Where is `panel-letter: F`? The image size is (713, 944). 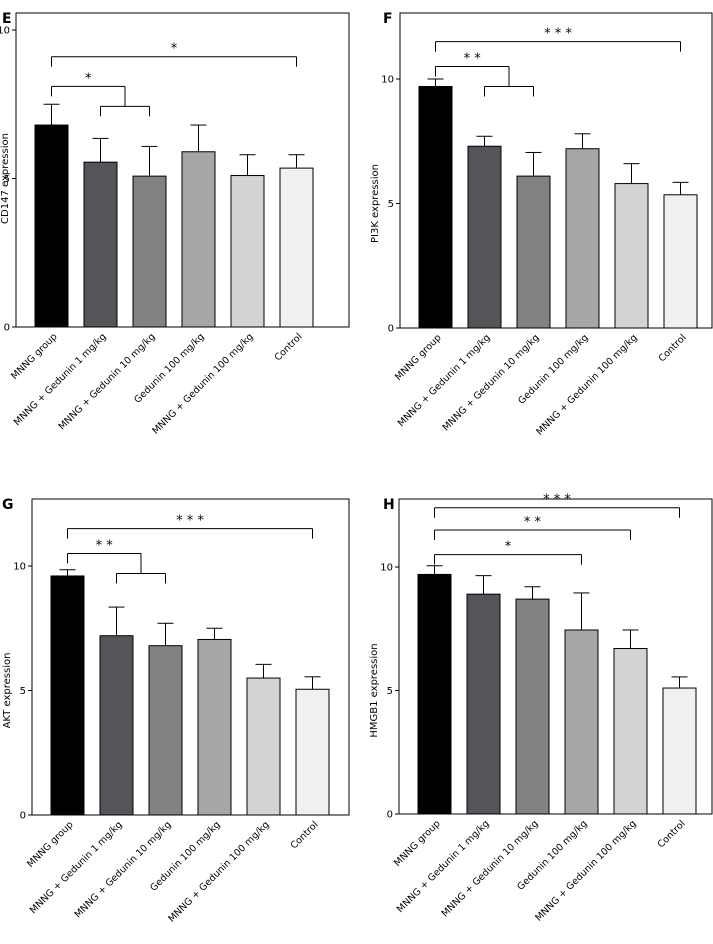
panel-letter: F is located at coordinates (388, 19).